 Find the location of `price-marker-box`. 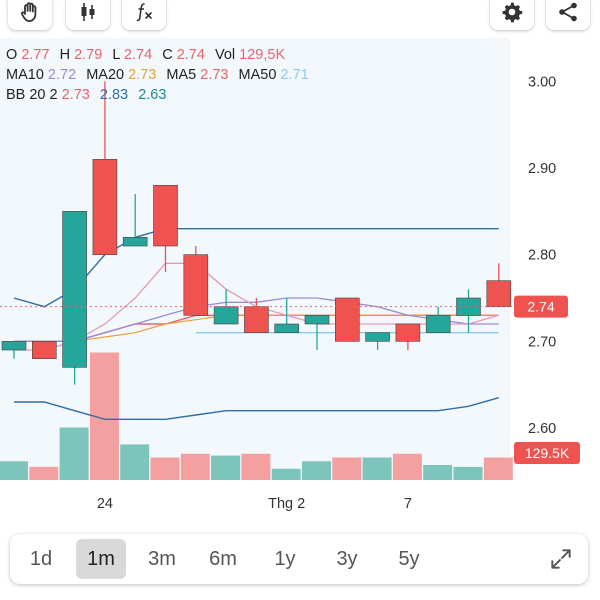

price-marker-box is located at coordinates (541, 306).